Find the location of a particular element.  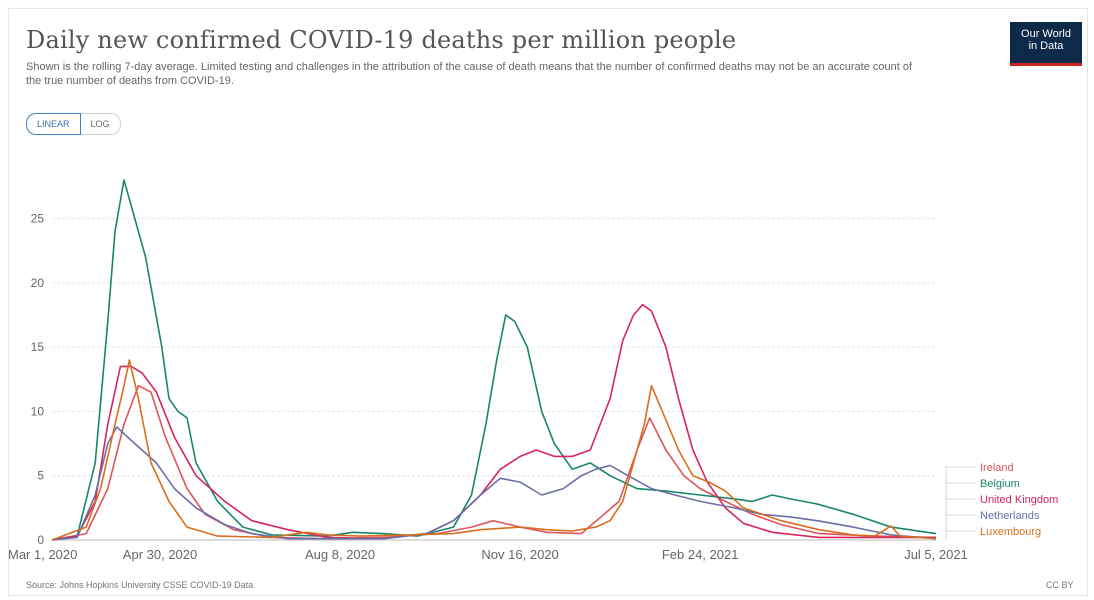

logo-line-1: Our World is located at coordinates (1046, 34).